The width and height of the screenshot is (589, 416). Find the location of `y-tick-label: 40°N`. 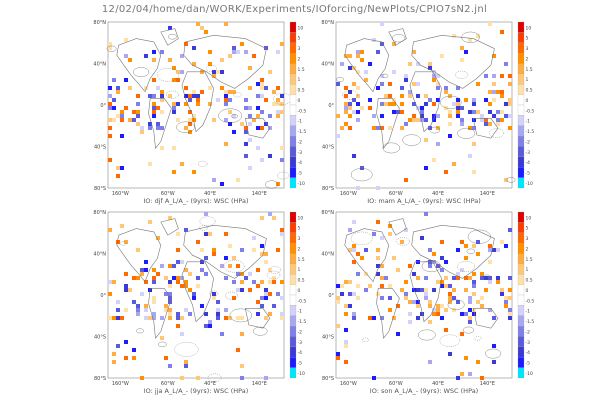

y-tick-label: 40°N is located at coordinates (327, 65).